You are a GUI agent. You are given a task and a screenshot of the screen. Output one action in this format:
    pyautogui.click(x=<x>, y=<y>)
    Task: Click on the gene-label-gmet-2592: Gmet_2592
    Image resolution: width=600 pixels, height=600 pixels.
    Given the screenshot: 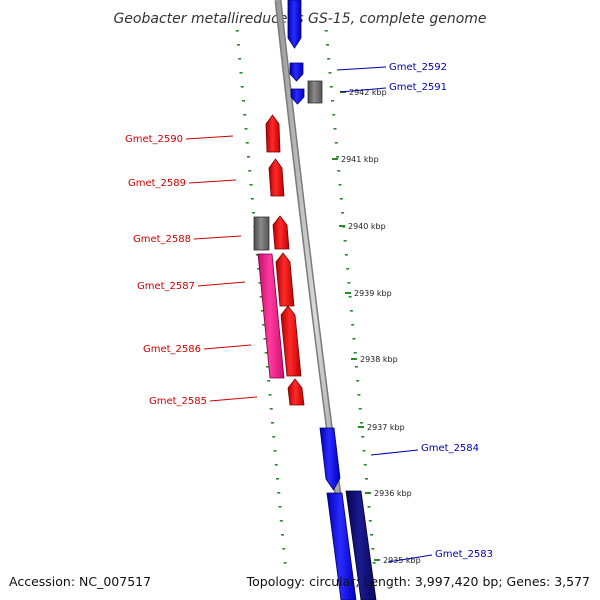 What is the action you would take?
    pyautogui.click(x=418, y=67)
    